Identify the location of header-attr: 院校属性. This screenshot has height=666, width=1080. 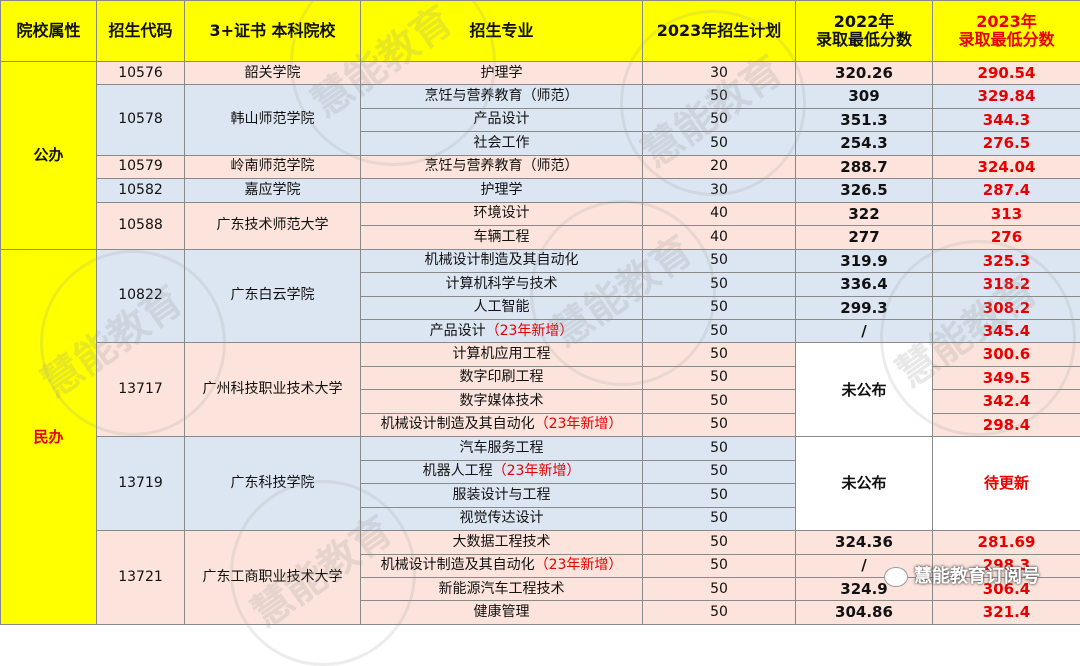
(49, 31).